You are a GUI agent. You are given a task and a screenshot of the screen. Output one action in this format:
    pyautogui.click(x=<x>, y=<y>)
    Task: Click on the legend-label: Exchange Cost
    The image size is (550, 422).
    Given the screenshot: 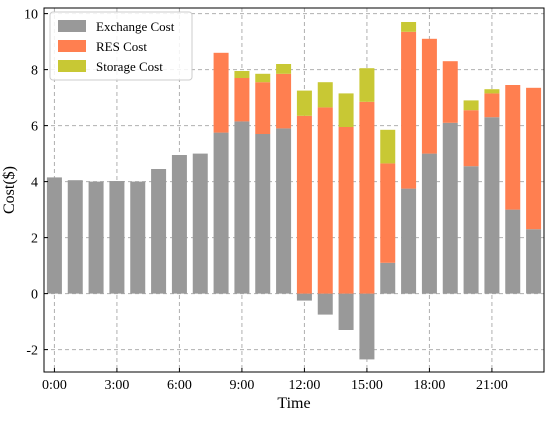 What is the action you would take?
    pyautogui.click(x=135, y=26)
    